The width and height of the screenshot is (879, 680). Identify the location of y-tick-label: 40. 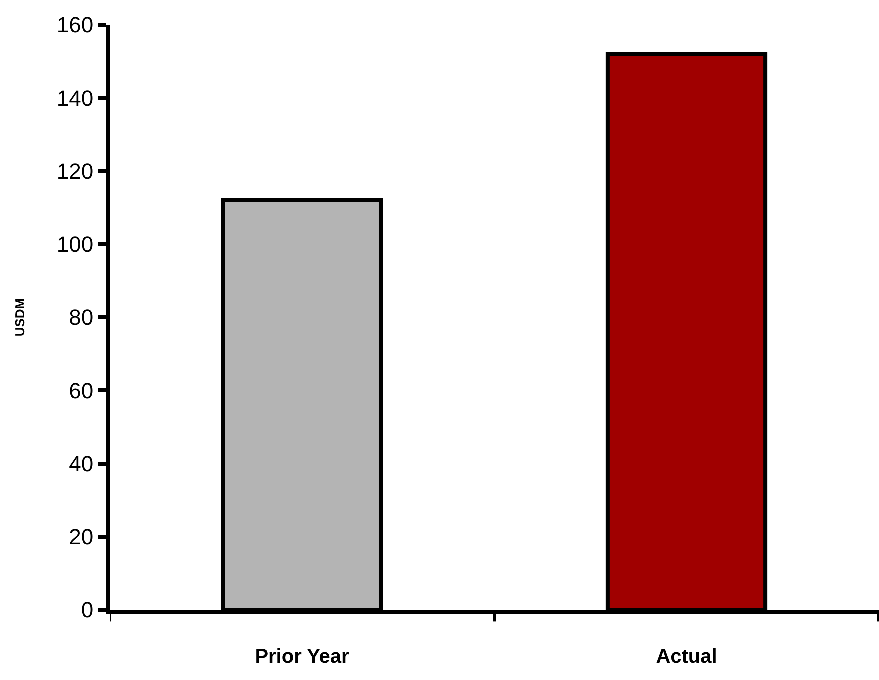
(81, 463).